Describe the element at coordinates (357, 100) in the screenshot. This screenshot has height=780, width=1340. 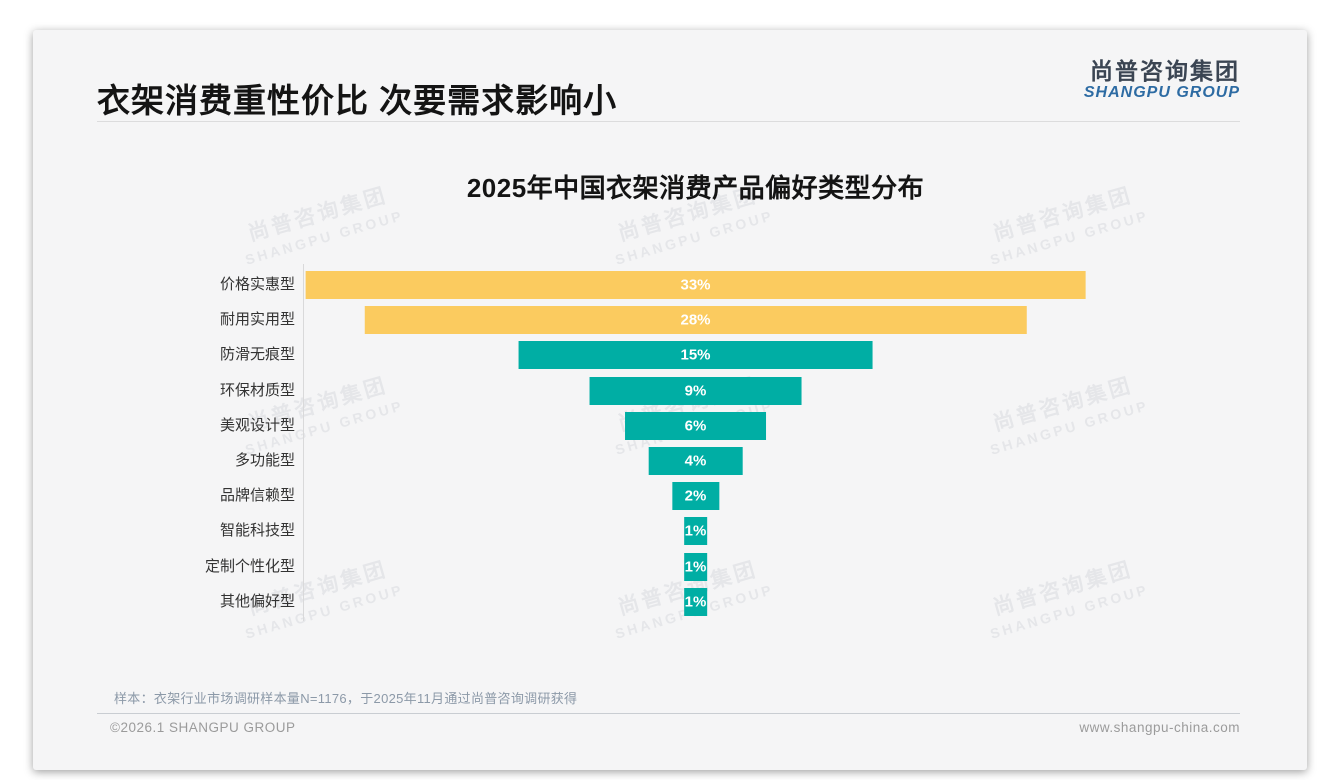
I see `page-title: 衣架消费重性价比 次要需求影响小` at that location.